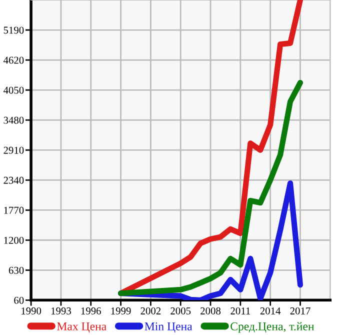  Describe the element at coordinates (81, 327) in the screenshot. I see `legend-label: Max Цена` at that location.